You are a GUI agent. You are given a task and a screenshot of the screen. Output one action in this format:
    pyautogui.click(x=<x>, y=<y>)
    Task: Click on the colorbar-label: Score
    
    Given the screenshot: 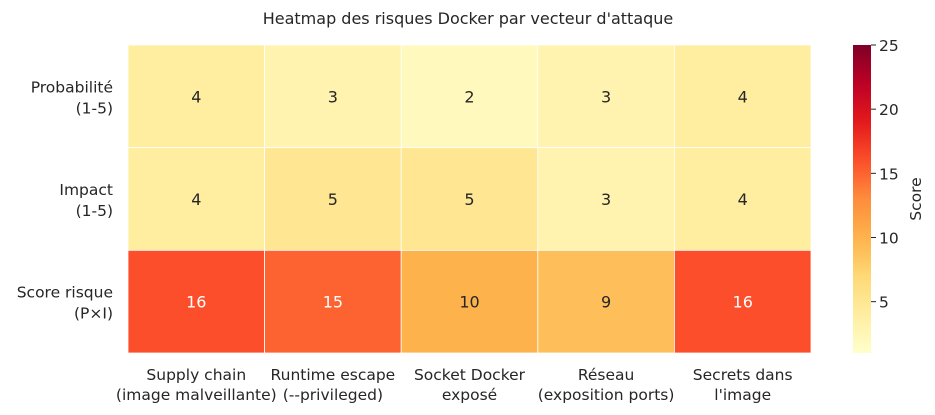 What is the action you would take?
    pyautogui.click(x=916, y=198)
    